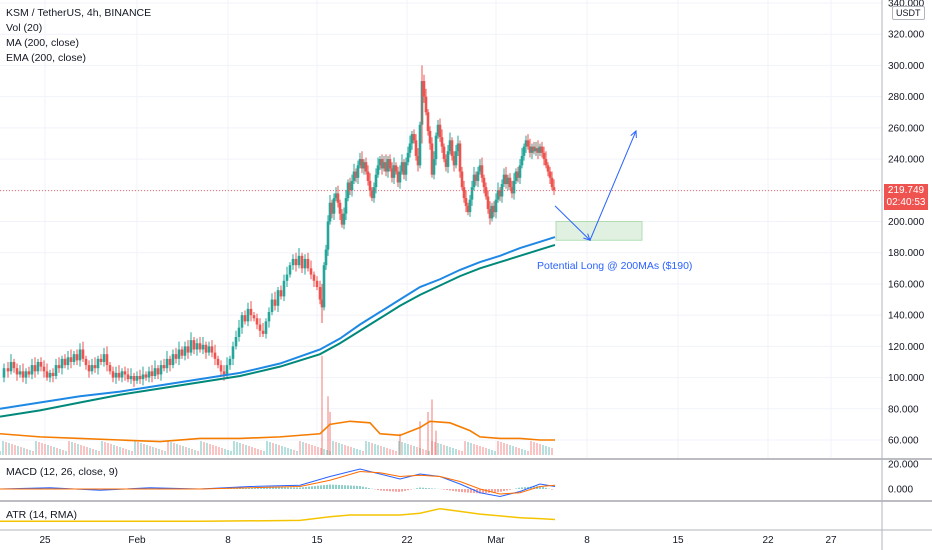 The width and height of the screenshot is (932, 550). I want to click on legend-ma: MA (200, close), so click(42, 43).